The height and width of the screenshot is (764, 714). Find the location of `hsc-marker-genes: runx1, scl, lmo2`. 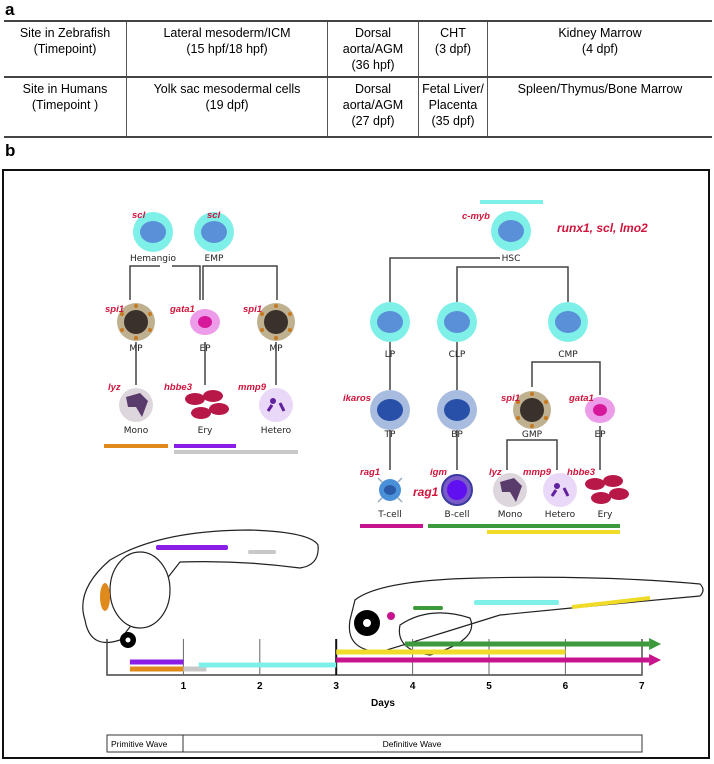

hsc-marker-genes: runx1, scl, lmo2 is located at coordinates (602, 228).